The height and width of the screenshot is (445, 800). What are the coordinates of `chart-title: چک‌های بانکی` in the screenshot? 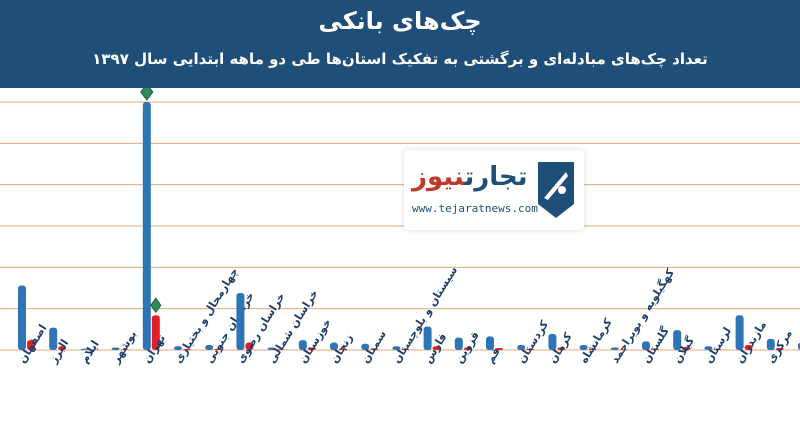 It's located at (400, 21).